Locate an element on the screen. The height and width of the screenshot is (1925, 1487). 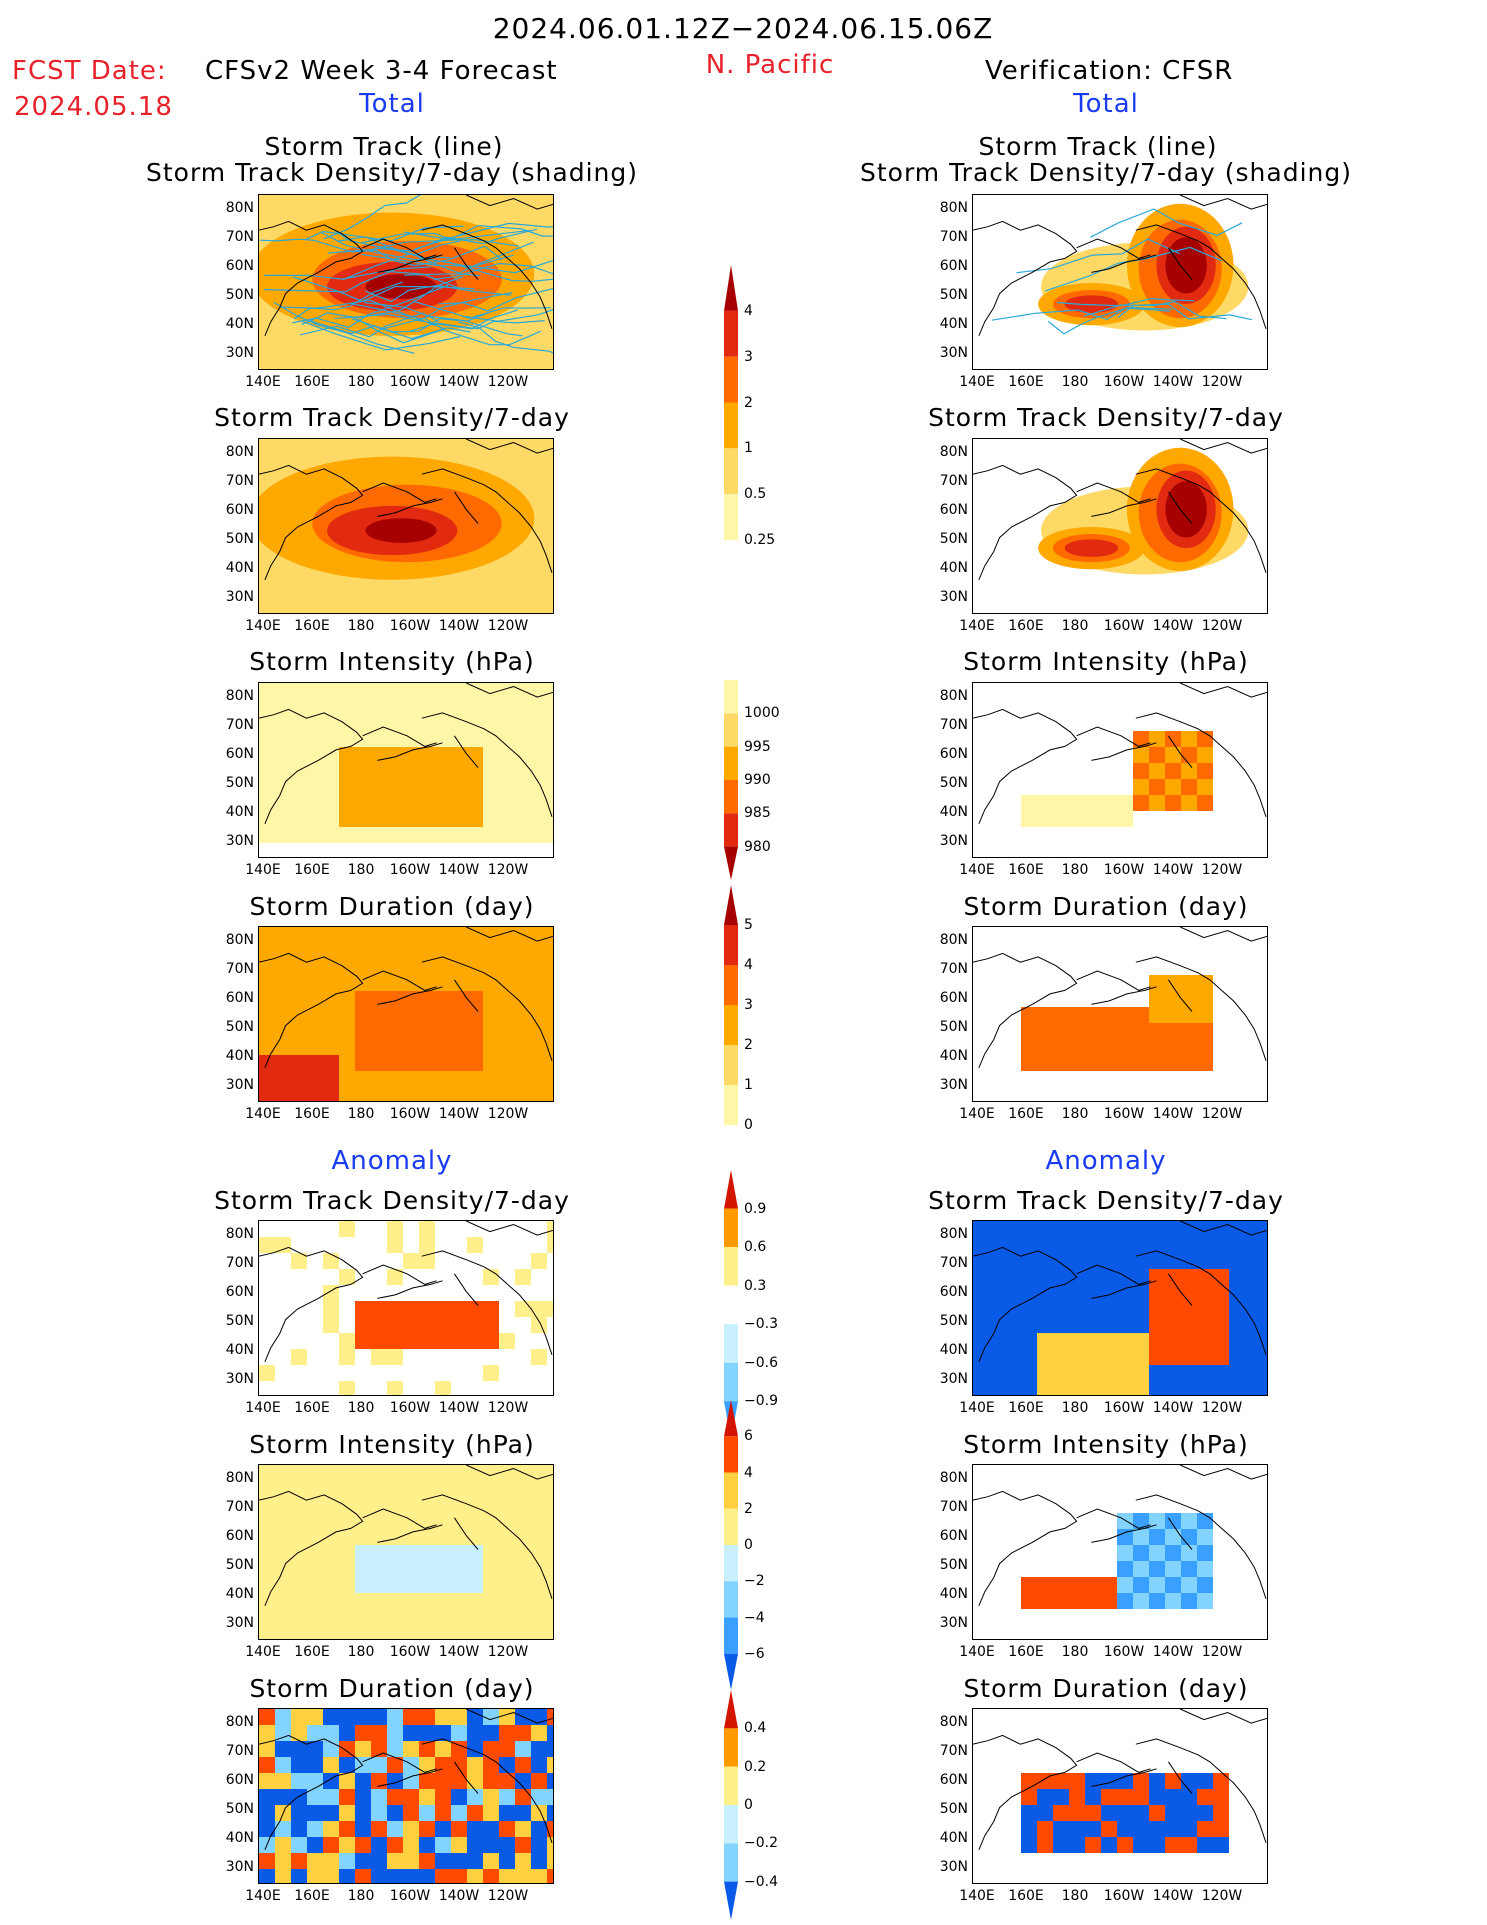
density-contour is located at coordinates (1186, 509).